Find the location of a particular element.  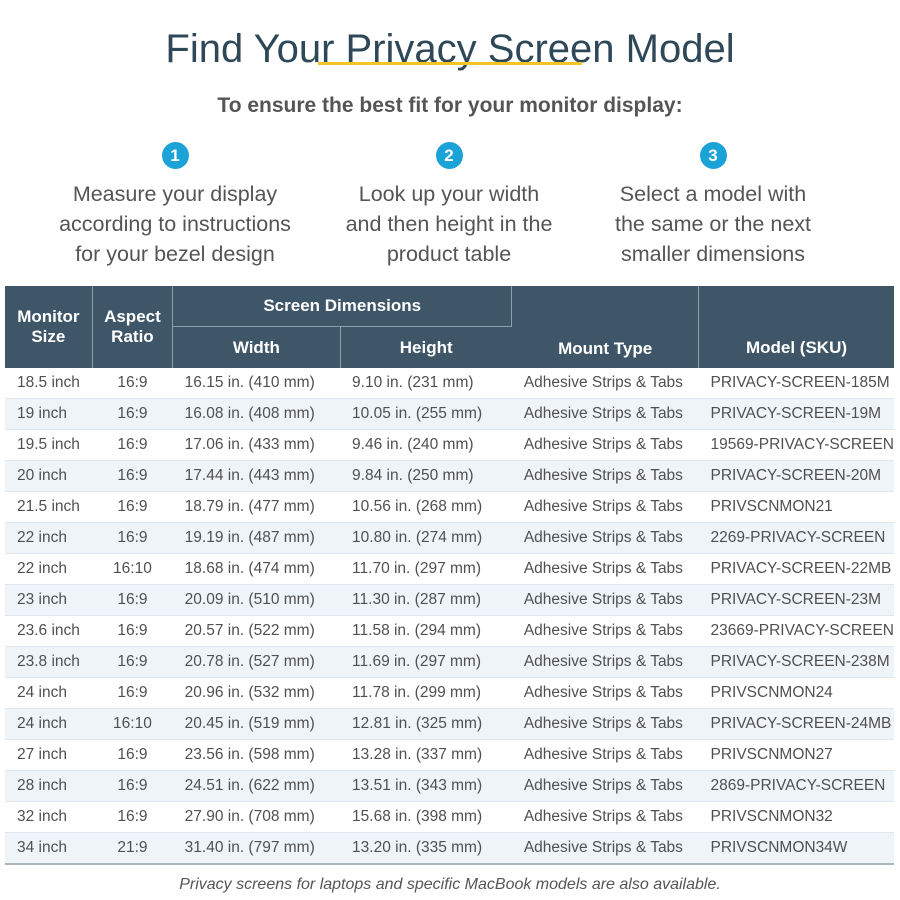

header-aspect-ratio: Aspect Ratio is located at coordinates (133, 327).